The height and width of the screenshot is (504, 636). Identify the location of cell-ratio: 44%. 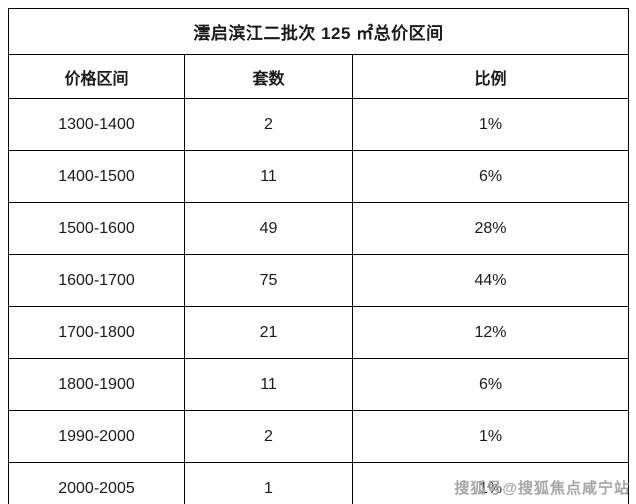
(490, 280).